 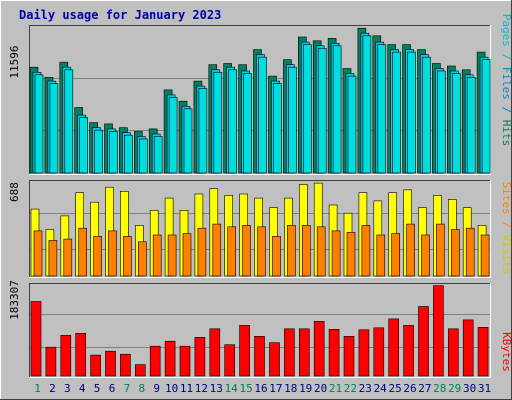 I want to click on day-label-4: 4, so click(x=82, y=388).